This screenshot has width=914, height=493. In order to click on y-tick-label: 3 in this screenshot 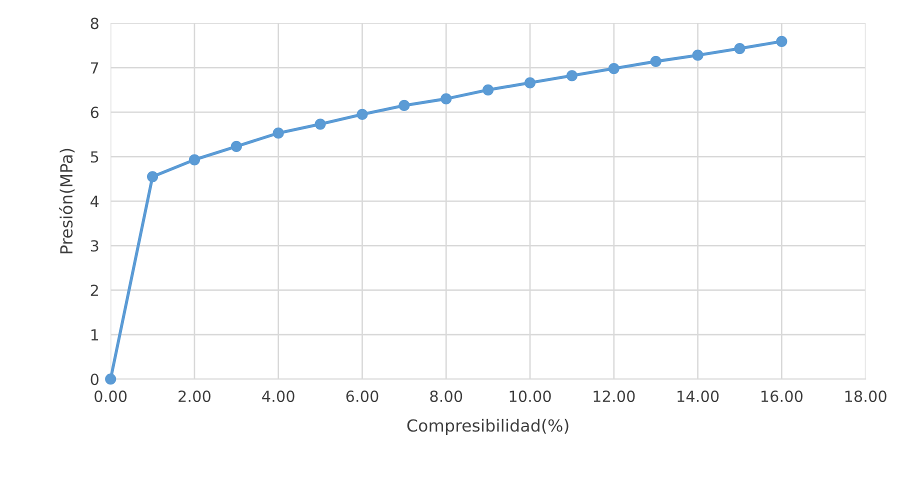, I will do `click(94, 246)`.